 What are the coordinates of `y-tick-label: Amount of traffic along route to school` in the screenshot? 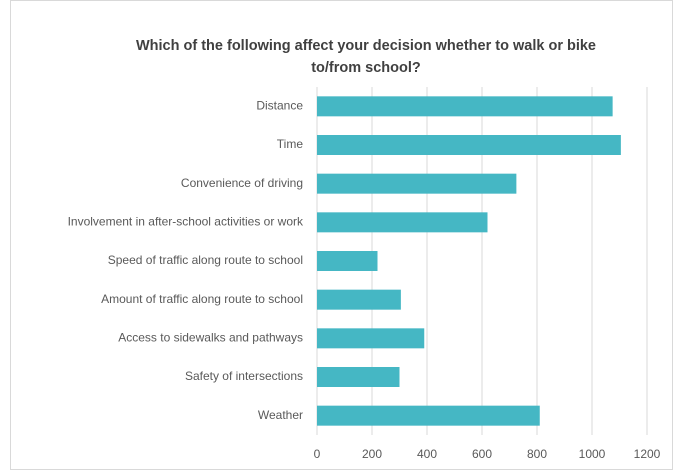 It's located at (202, 299).